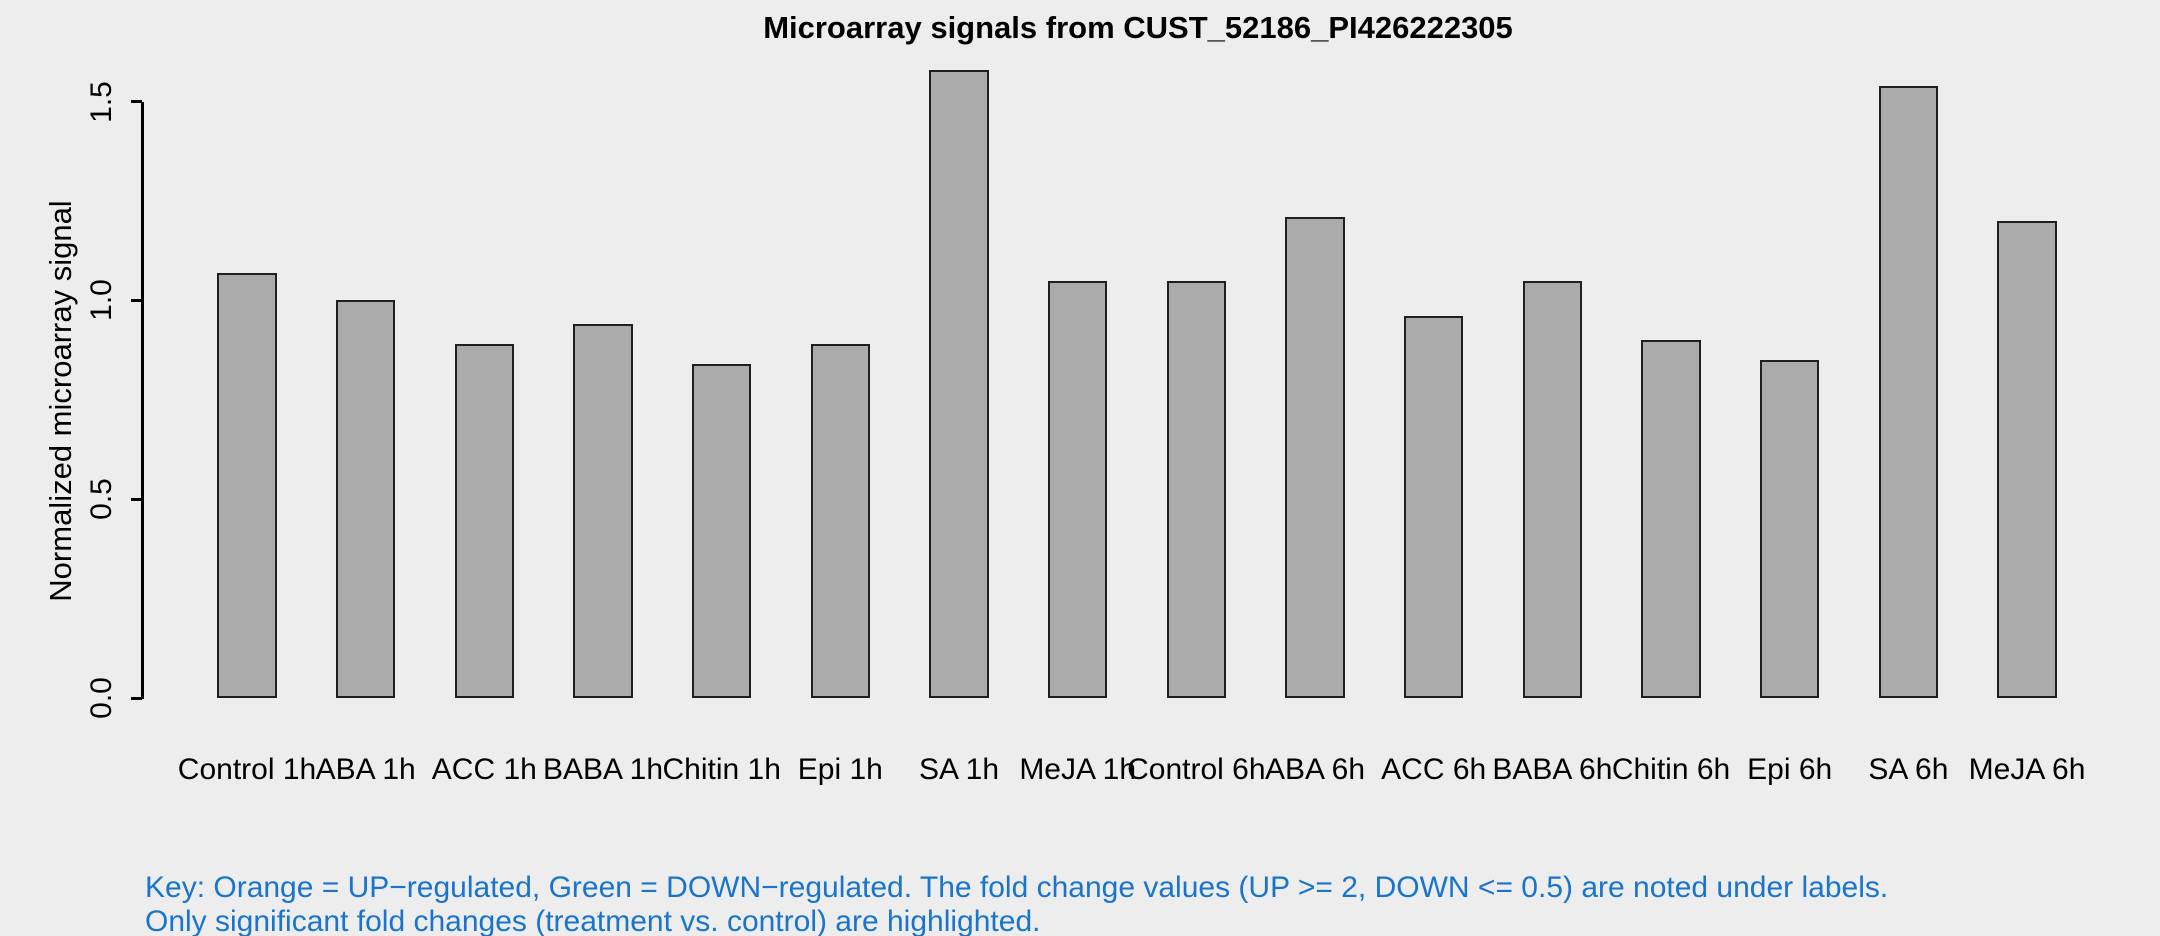 This screenshot has height=936, width=2160. What do you see at coordinates (1671, 769) in the screenshot?
I see `x-axis-label: Chitin 6h` at bounding box center [1671, 769].